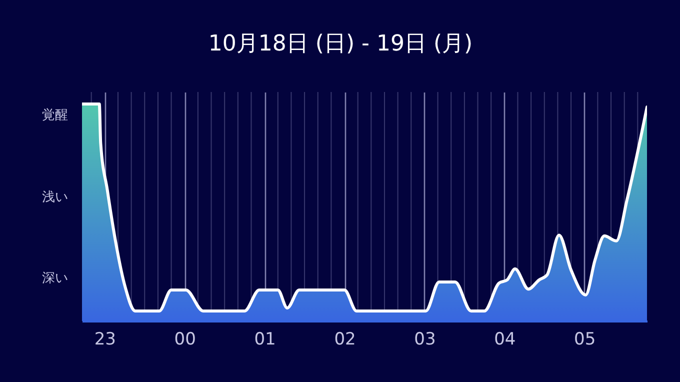  What do you see at coordinates (55, 279) in the screenshot?
I see `text: 深い` at bounding box center [55, 279].